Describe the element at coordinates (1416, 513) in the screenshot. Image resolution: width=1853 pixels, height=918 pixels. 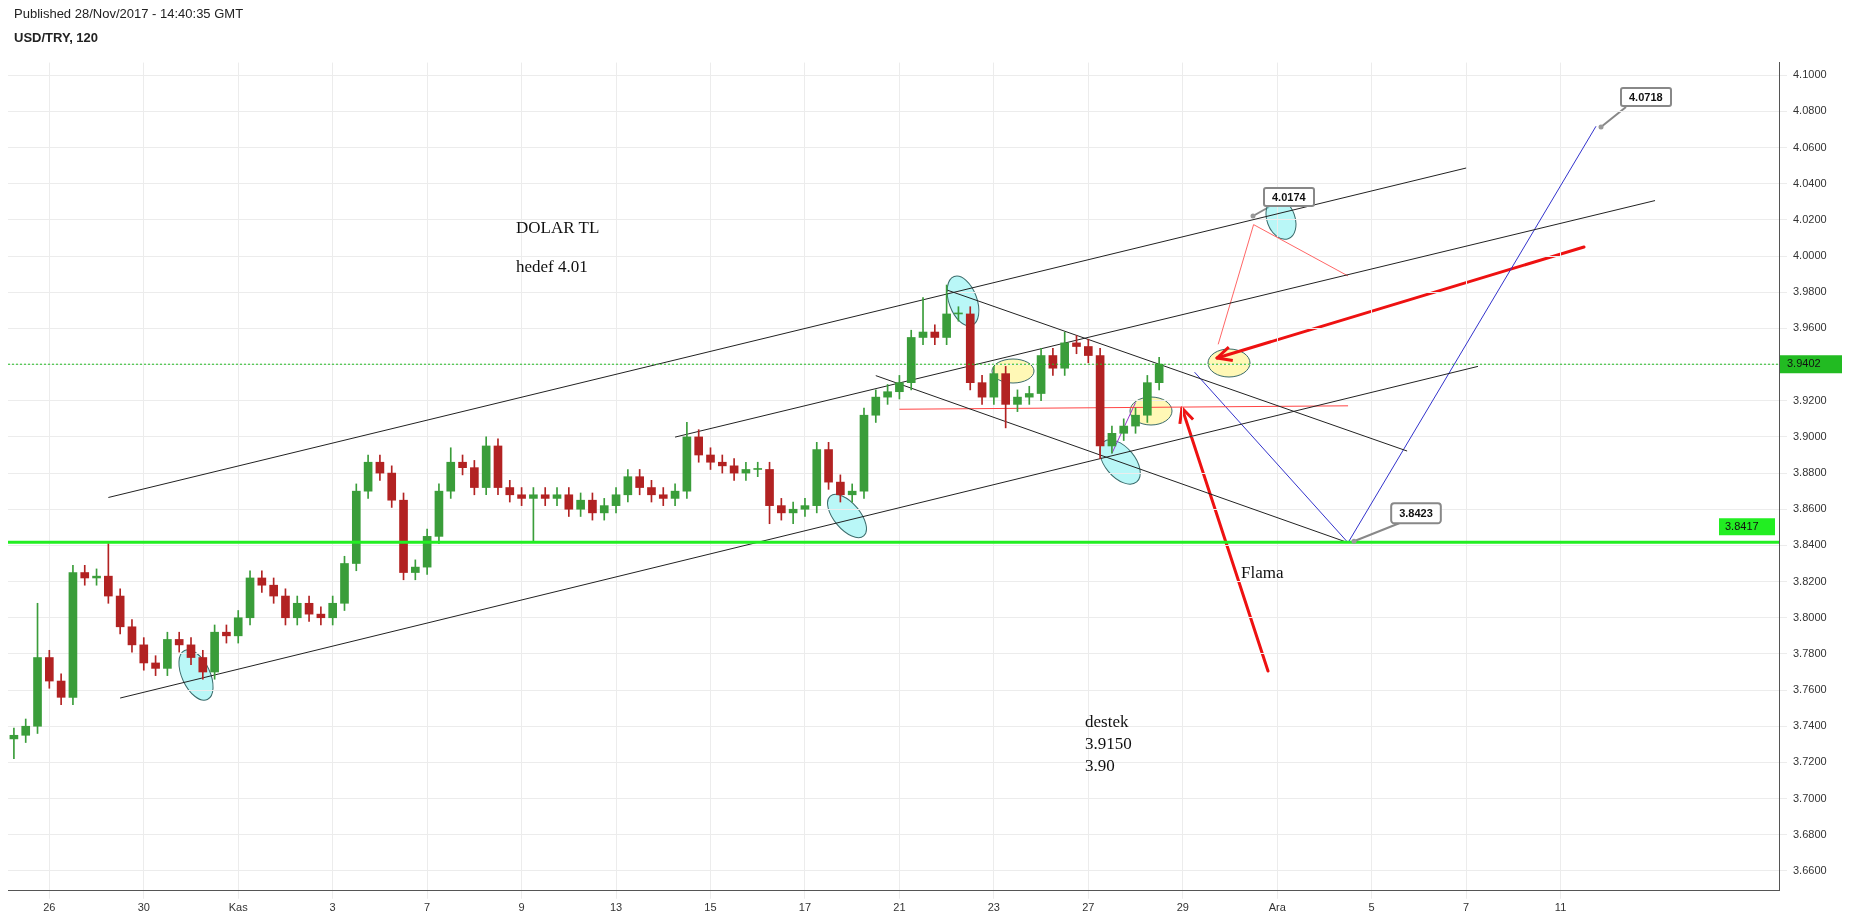
I see `annotation: 3.8423` at that location.